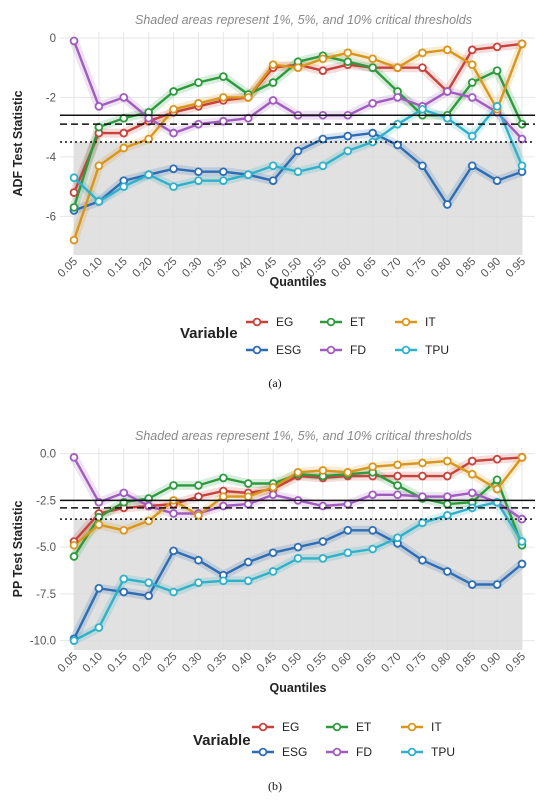  Describe the element at coordinates (491, 663) in the screenshot. I see `x-tick-label: 0.90` at that location.